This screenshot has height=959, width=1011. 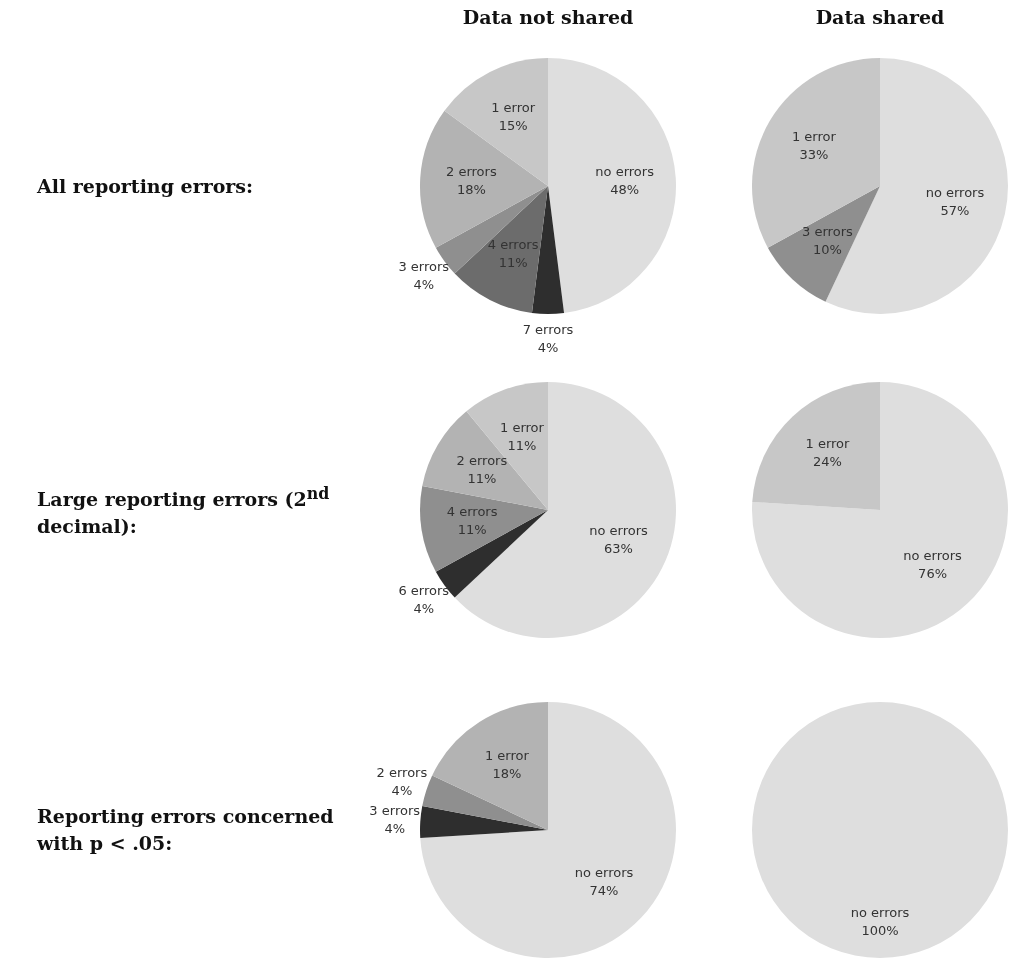 I want to click on data-label: 57%, so click(x=955, y=211).